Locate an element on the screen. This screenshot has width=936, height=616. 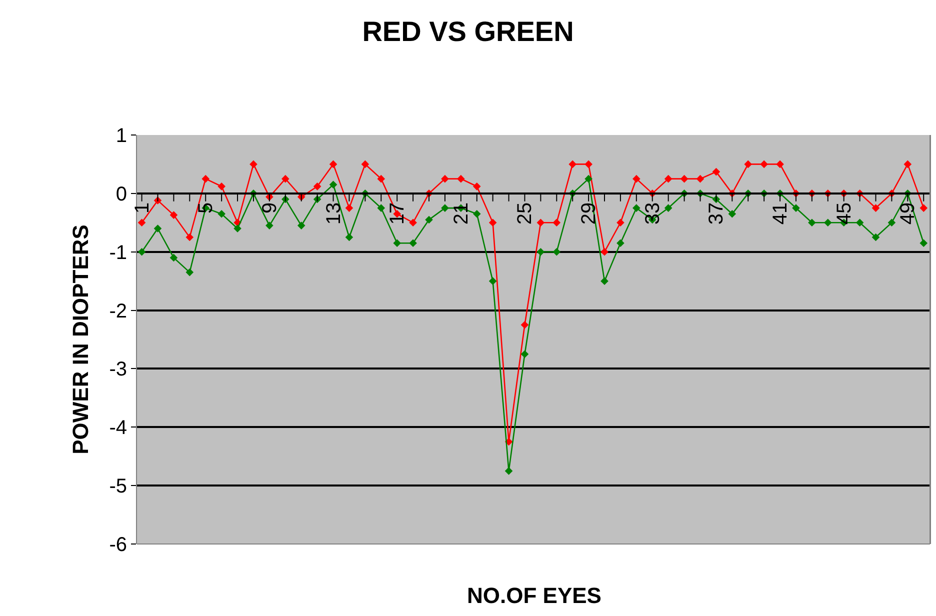
y-tick-label: -5 is located at coordinates (118, 487).